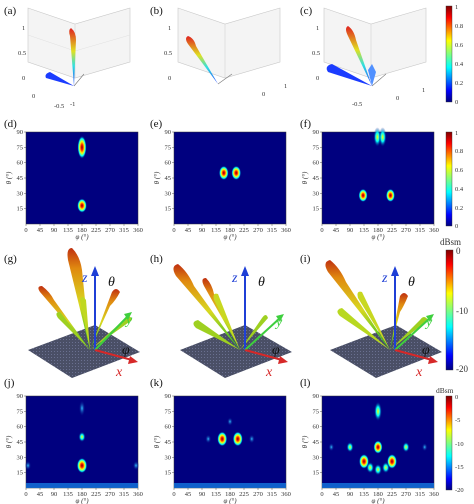 The width and height of the screenshot is (474, 504). What do you see at coordinates (450, 242) in the screenshot?
I see `colorbar-unit: dBsm` at bounding box center [450, 242].